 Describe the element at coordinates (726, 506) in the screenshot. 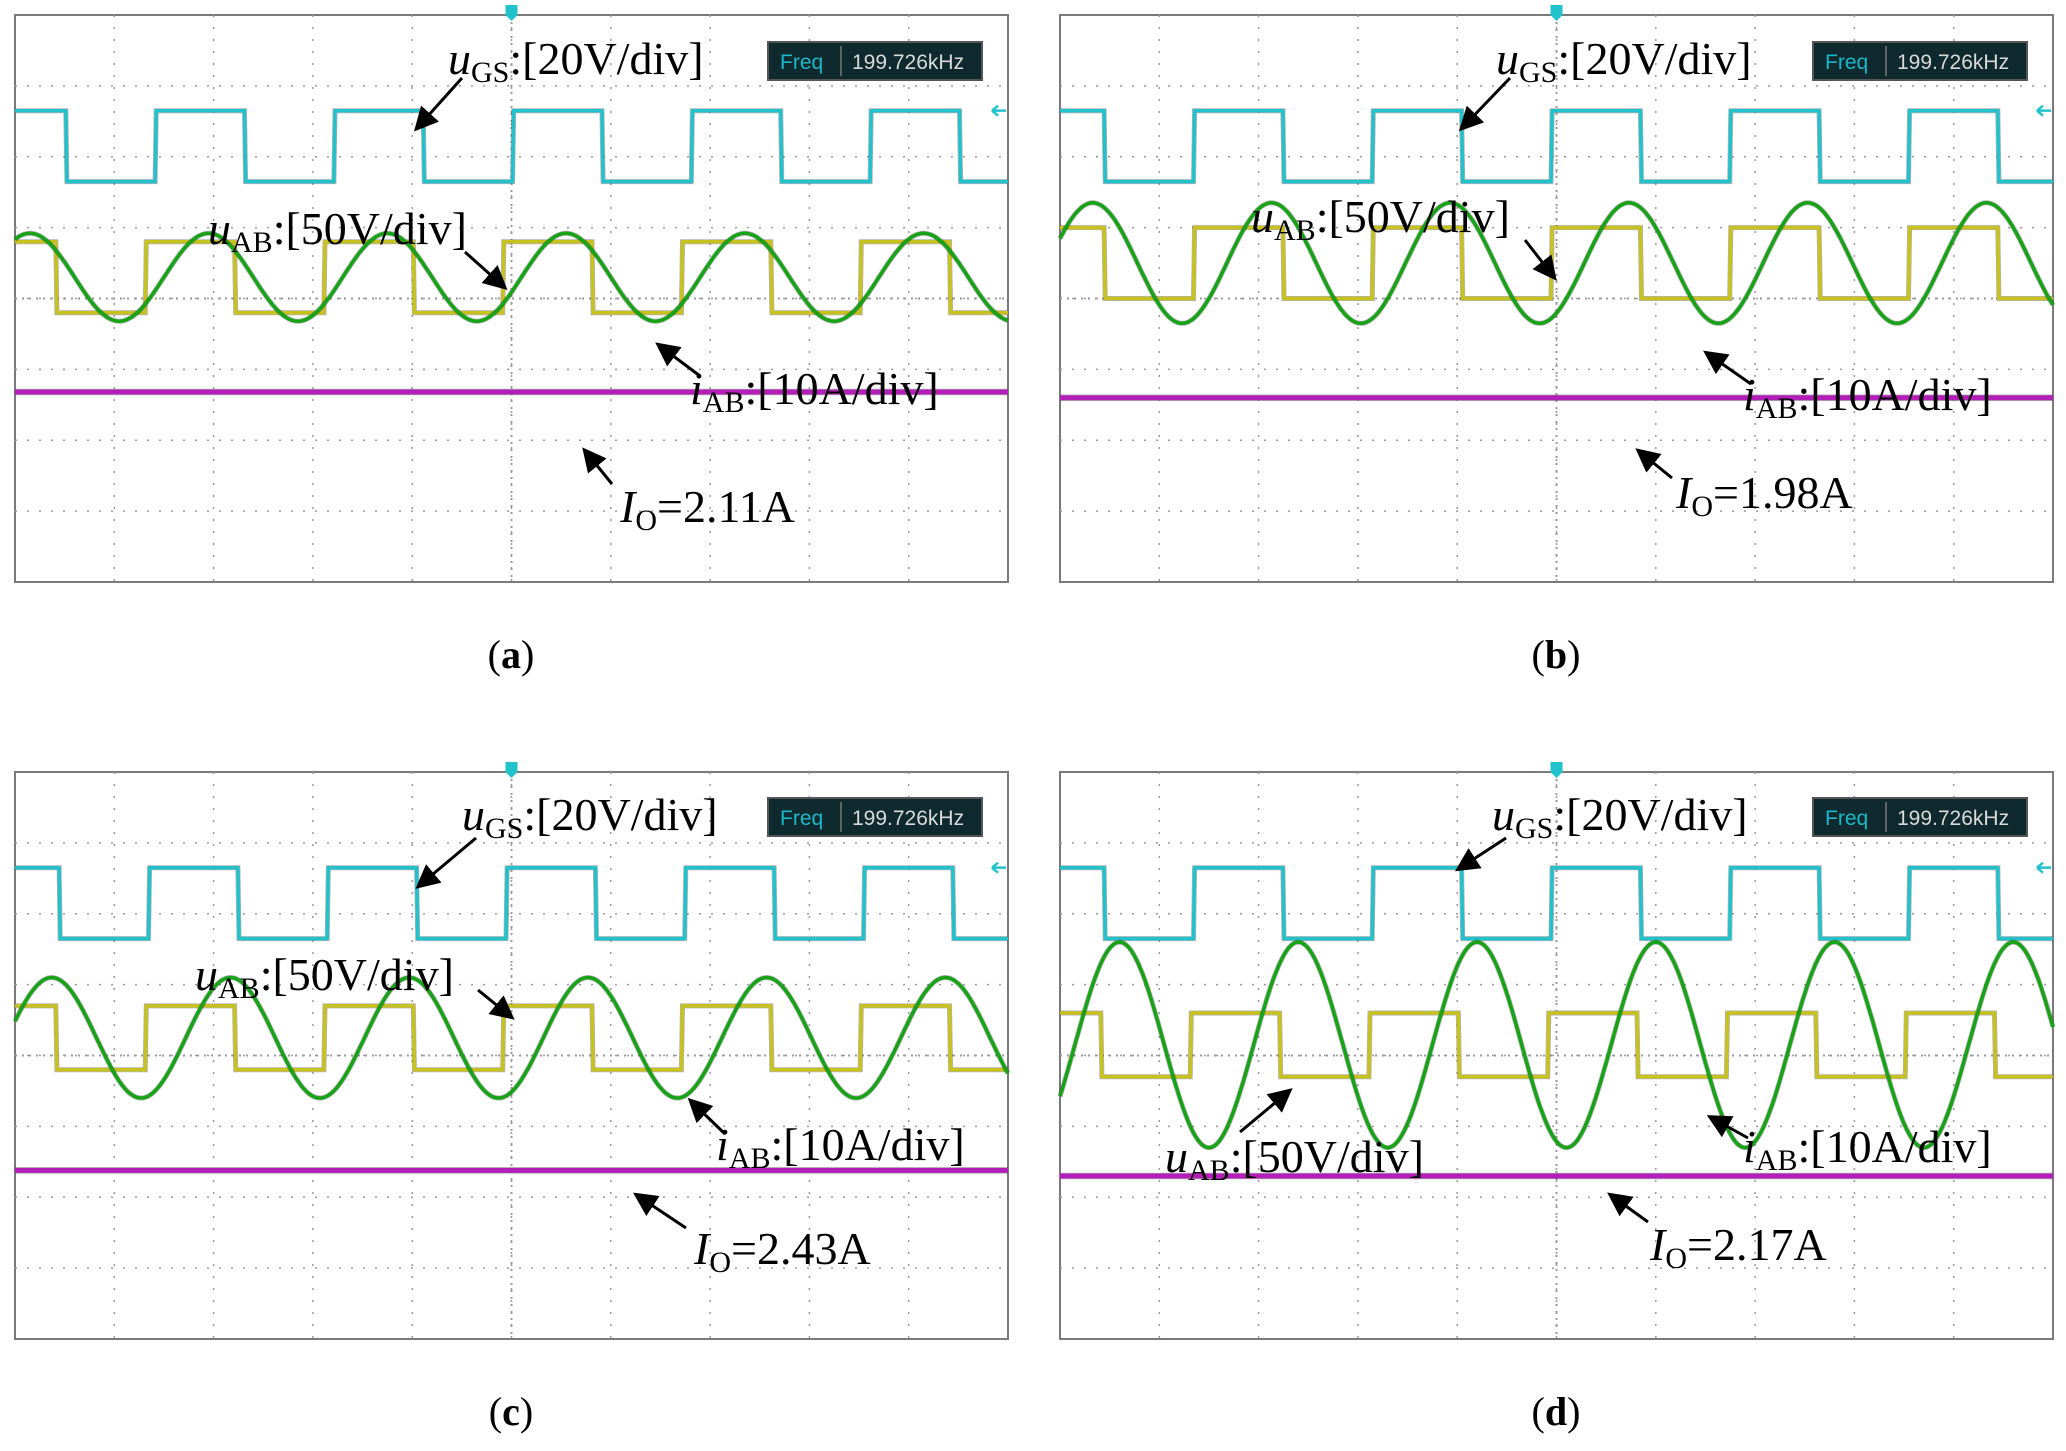

I see `io-value: =2.11A` at that location.